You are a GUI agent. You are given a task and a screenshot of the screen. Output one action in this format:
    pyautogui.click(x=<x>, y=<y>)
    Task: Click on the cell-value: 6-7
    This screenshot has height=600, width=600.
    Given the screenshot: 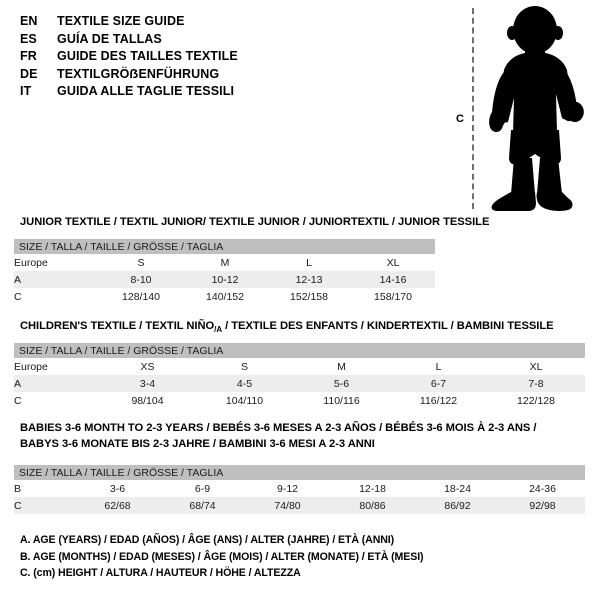 What is the action you would take?
    pyautogui.click(x=438, y=383)
    